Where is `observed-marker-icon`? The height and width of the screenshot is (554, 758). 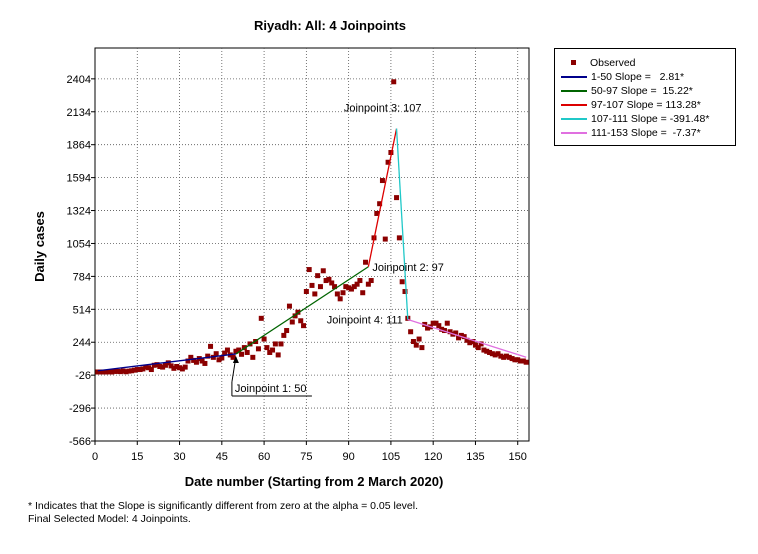 observed-marker-icon is located at coordinates (573, 62).